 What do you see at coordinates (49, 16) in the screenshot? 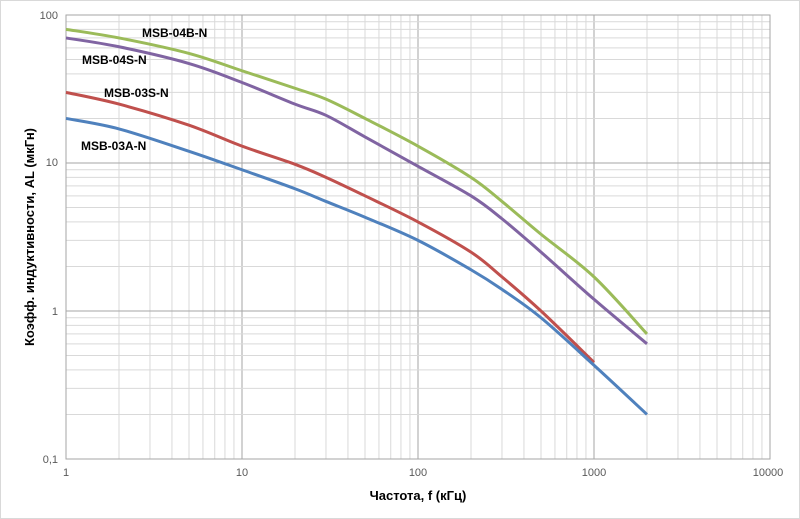
I see `y-tick-label: 100` at bounding box center [49, 16].